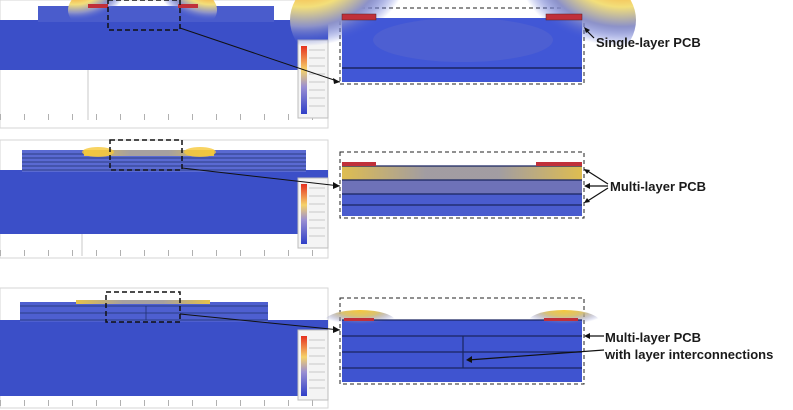  Describe the element at coordinates (653, 337) in the screenshot. I see `label-interconnect-line1: Multi-layer PCB` at that location.